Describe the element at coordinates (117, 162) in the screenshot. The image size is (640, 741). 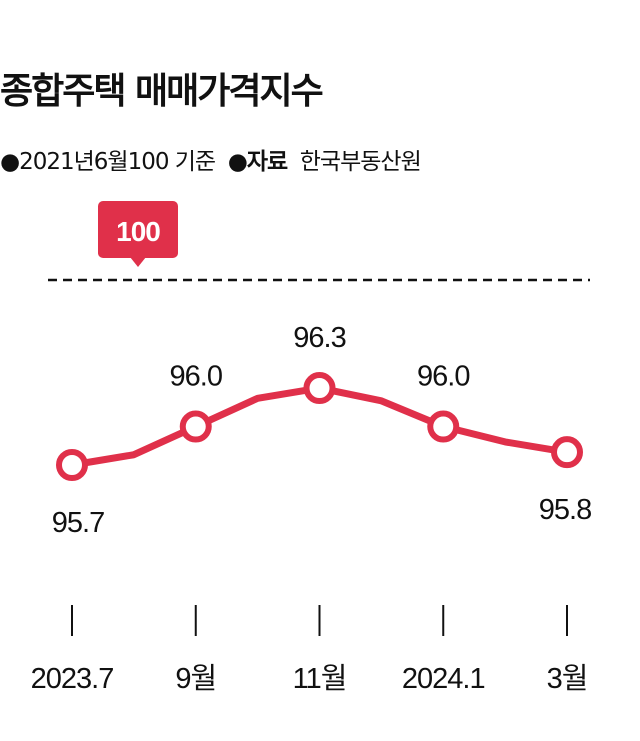
I see `base-note: 2021년6월100 기준` at that location.